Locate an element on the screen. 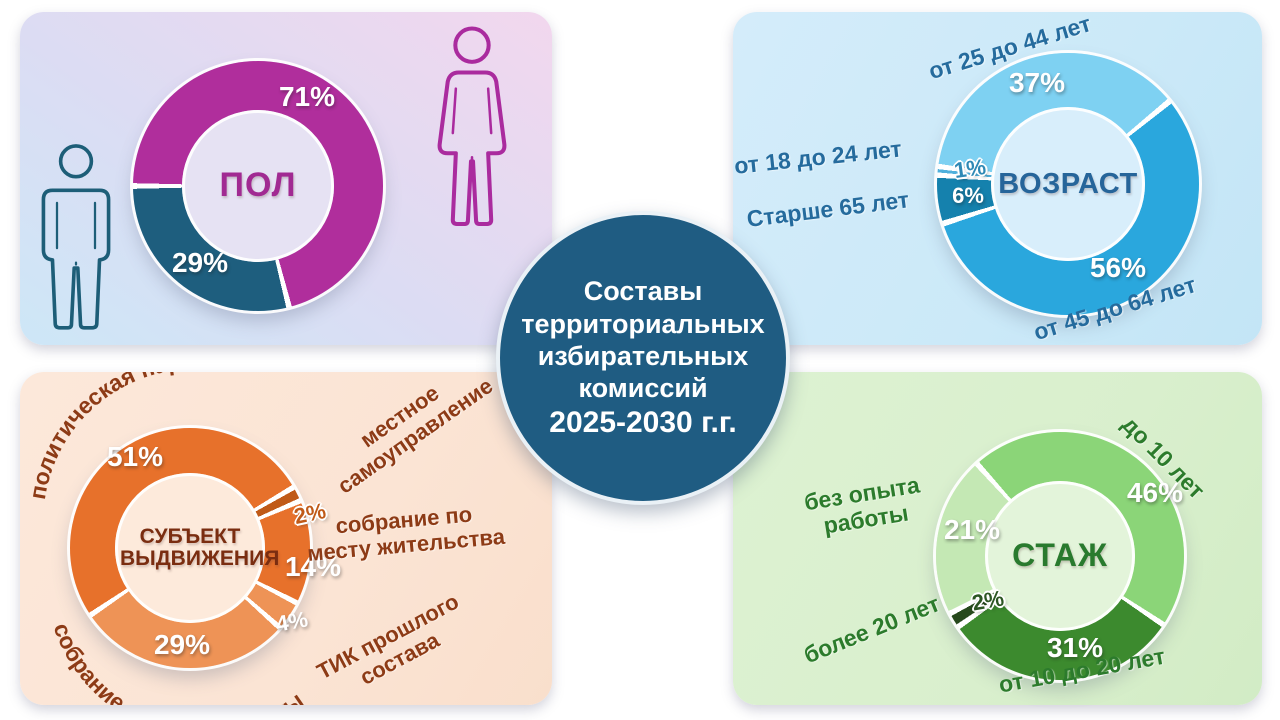 Image resolution: width=1280 pixels, height=720 pixels. gender-chart-title: ПОЛ is located at coordinates (258, 185).